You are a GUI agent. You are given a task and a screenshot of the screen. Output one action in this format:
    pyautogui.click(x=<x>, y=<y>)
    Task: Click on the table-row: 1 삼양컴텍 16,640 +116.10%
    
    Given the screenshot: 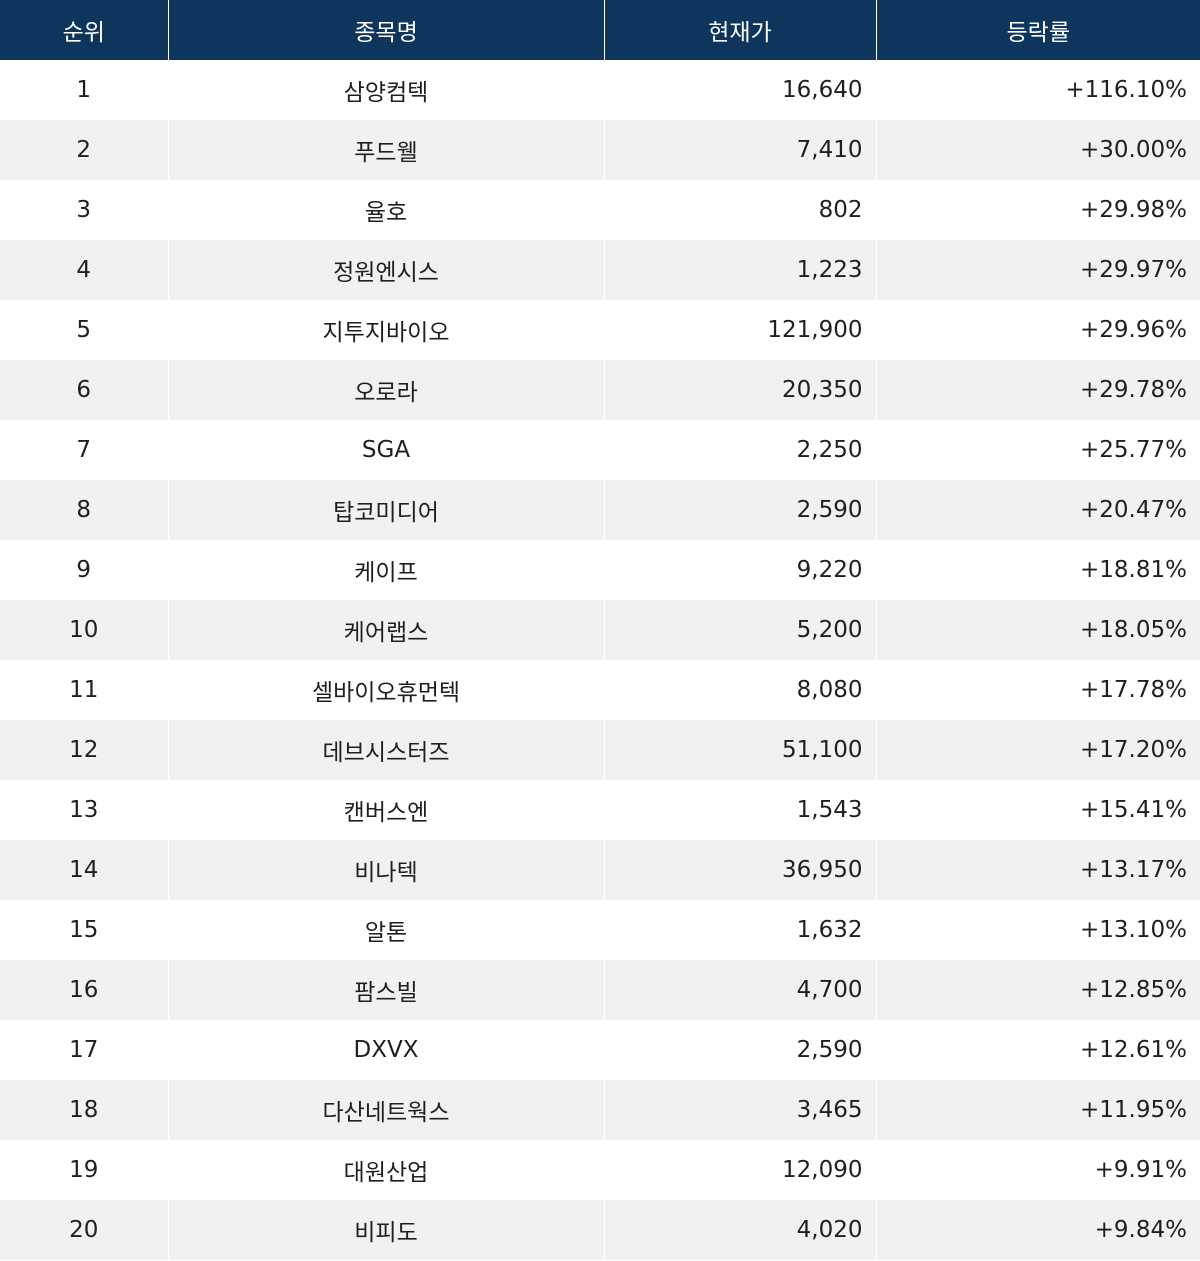 What is the action you would take?
    pyautogui.click(x=600, y=90)
    